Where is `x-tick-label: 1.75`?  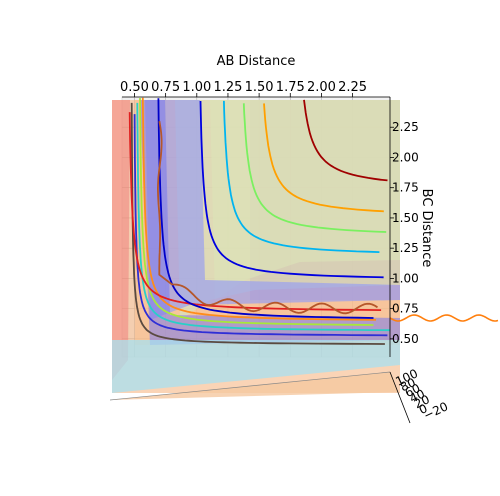
x-tick-label: 1.75 is located at coordinates (290, 87).